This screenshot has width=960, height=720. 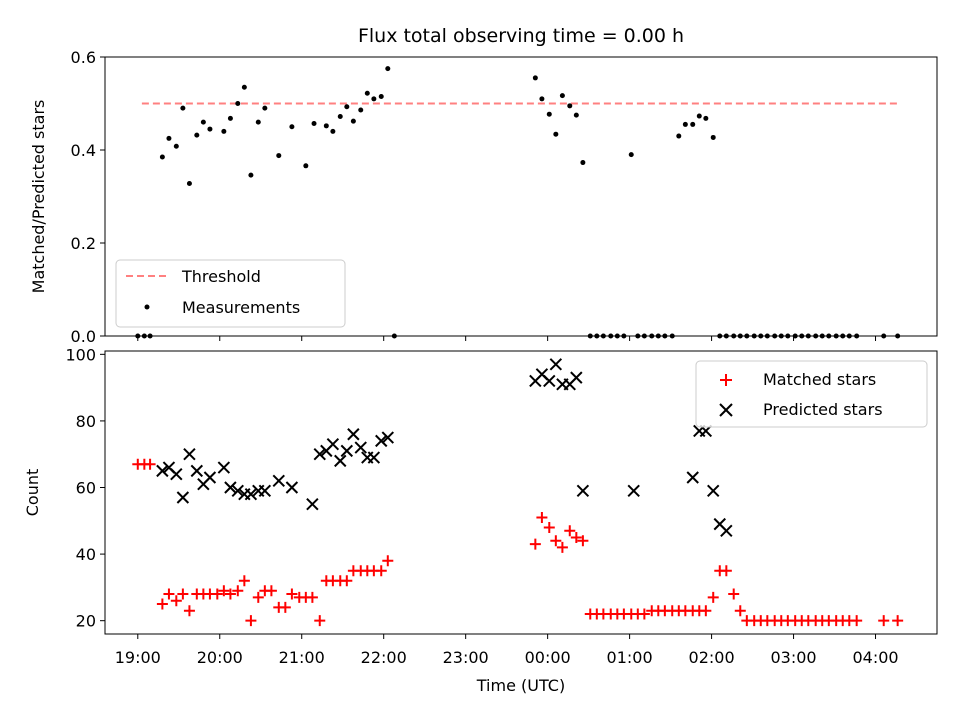 I want to click on legend-matched-label: Matched stars, so click(x=819, y=379).